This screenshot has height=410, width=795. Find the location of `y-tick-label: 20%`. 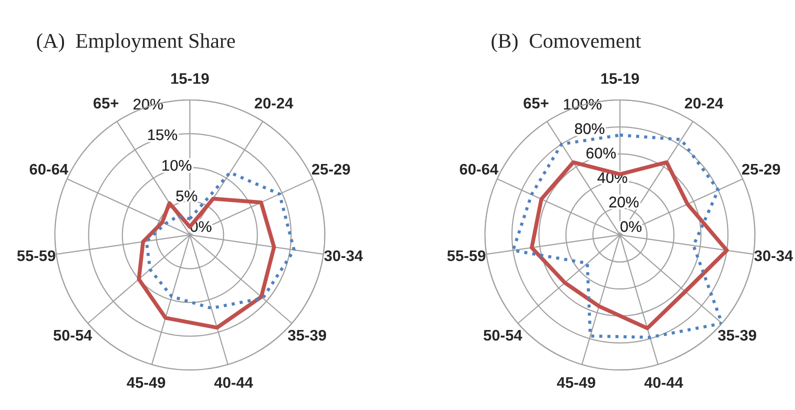

y-tick-label: 20% is located at coordinates (624, 202).